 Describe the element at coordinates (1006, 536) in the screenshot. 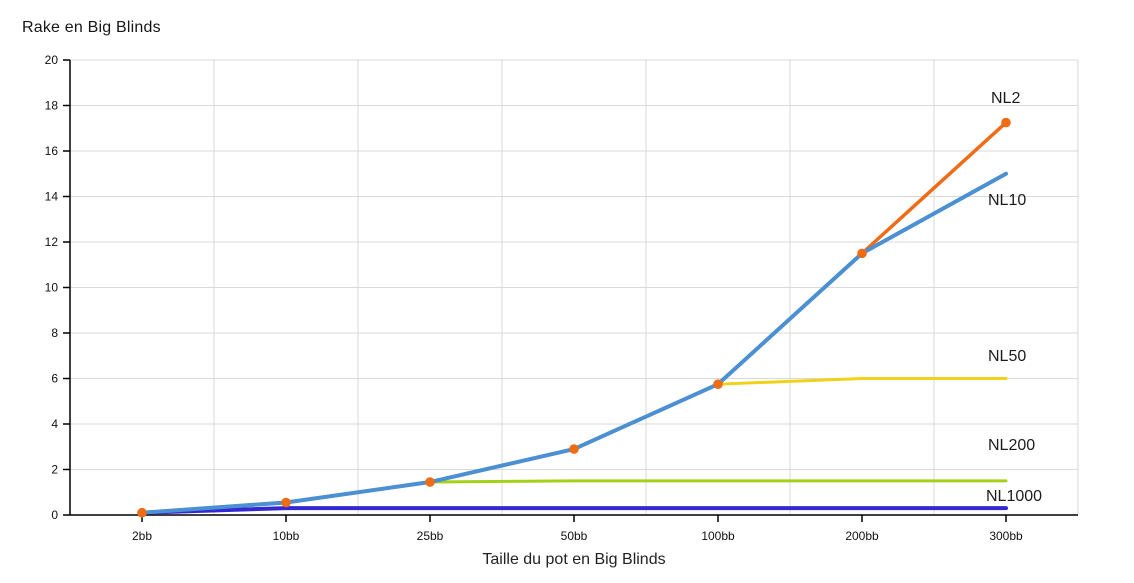

I see `x-tick-label: 300bb` at that location.